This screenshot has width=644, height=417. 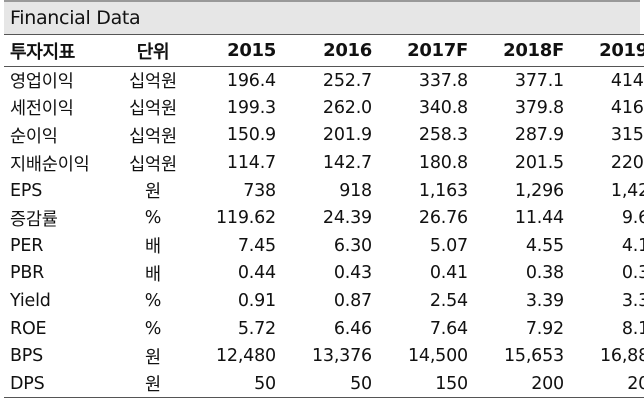 I want to click on header-year-2018f: 2018F, so click(x=533, y=50).